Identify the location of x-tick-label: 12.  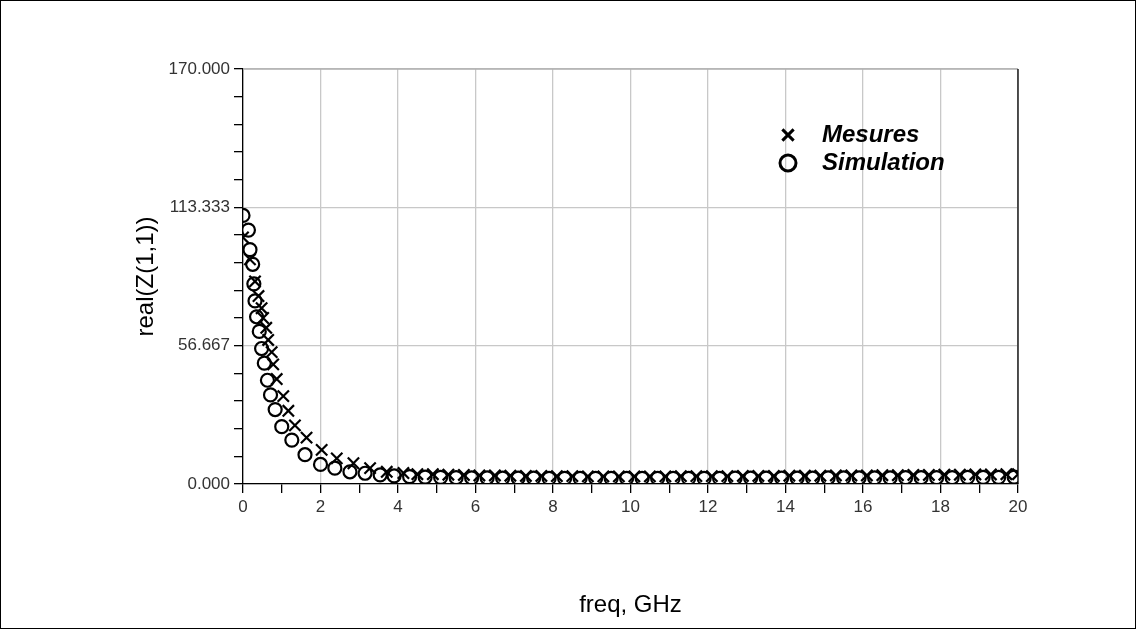
(708, 506).